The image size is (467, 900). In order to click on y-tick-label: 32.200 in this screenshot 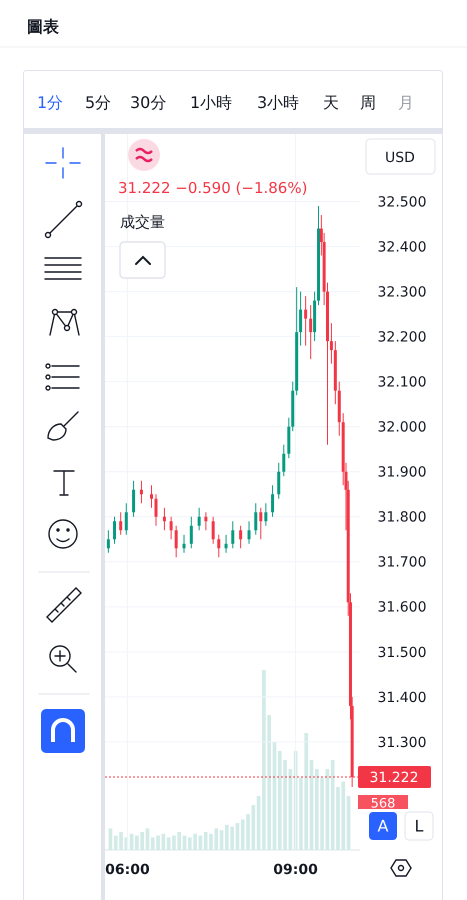, I will do `click(402, 338)`.